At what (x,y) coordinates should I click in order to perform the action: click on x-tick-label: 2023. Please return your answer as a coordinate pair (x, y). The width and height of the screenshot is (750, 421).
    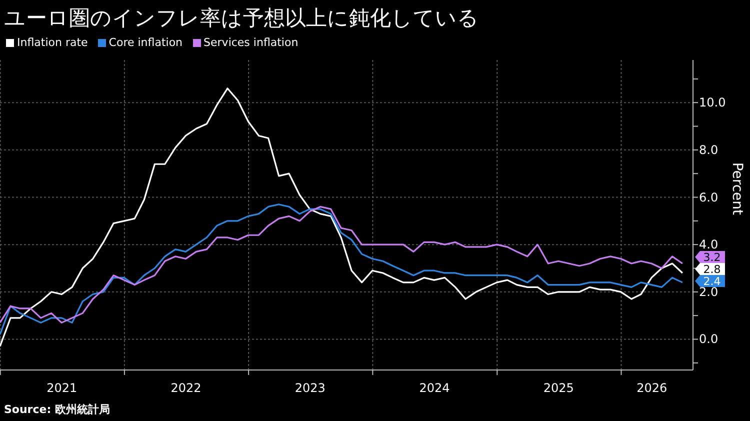
    Looking at the image, I should click on (310, 388).